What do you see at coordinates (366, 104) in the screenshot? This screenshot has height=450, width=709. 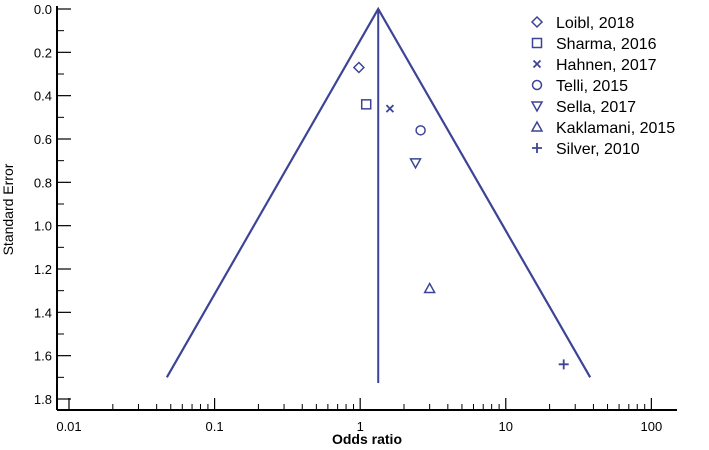 I see `data-point-square` at bounding box center [366, 104].